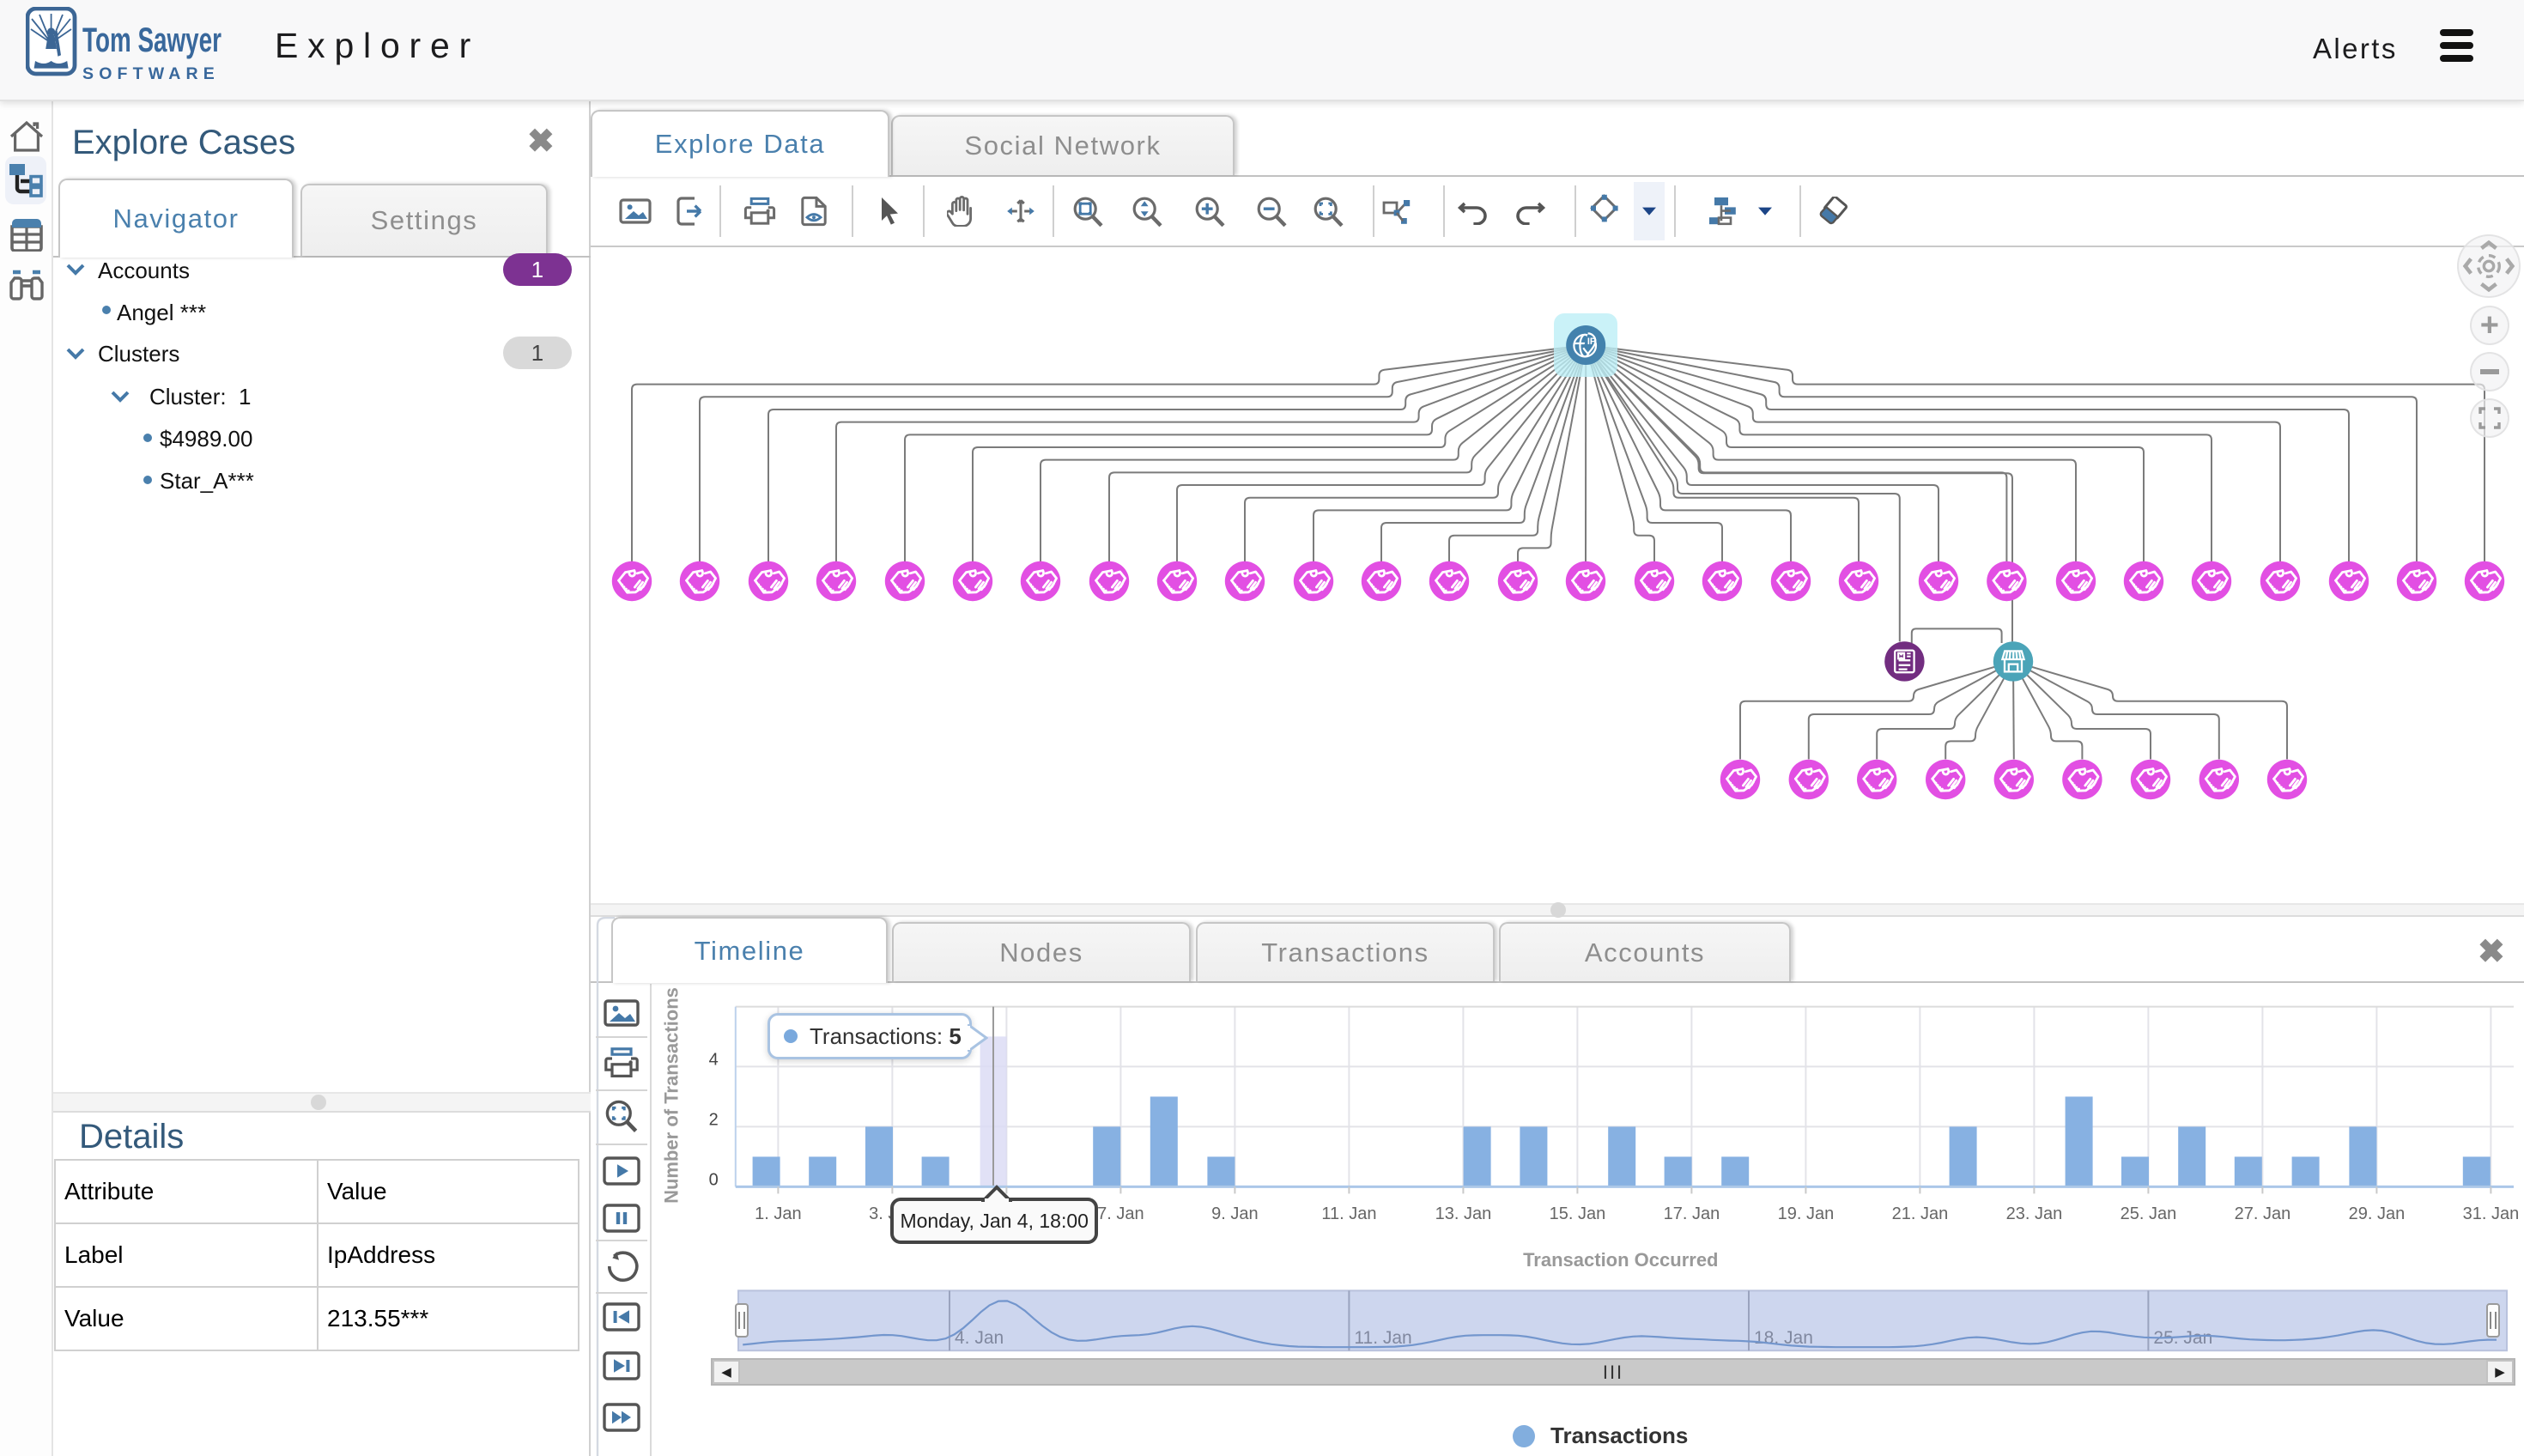  Describe the element at coordinates (1807, 1213) in the screenshot. I see `svg-text: 19. Jan` at that location.